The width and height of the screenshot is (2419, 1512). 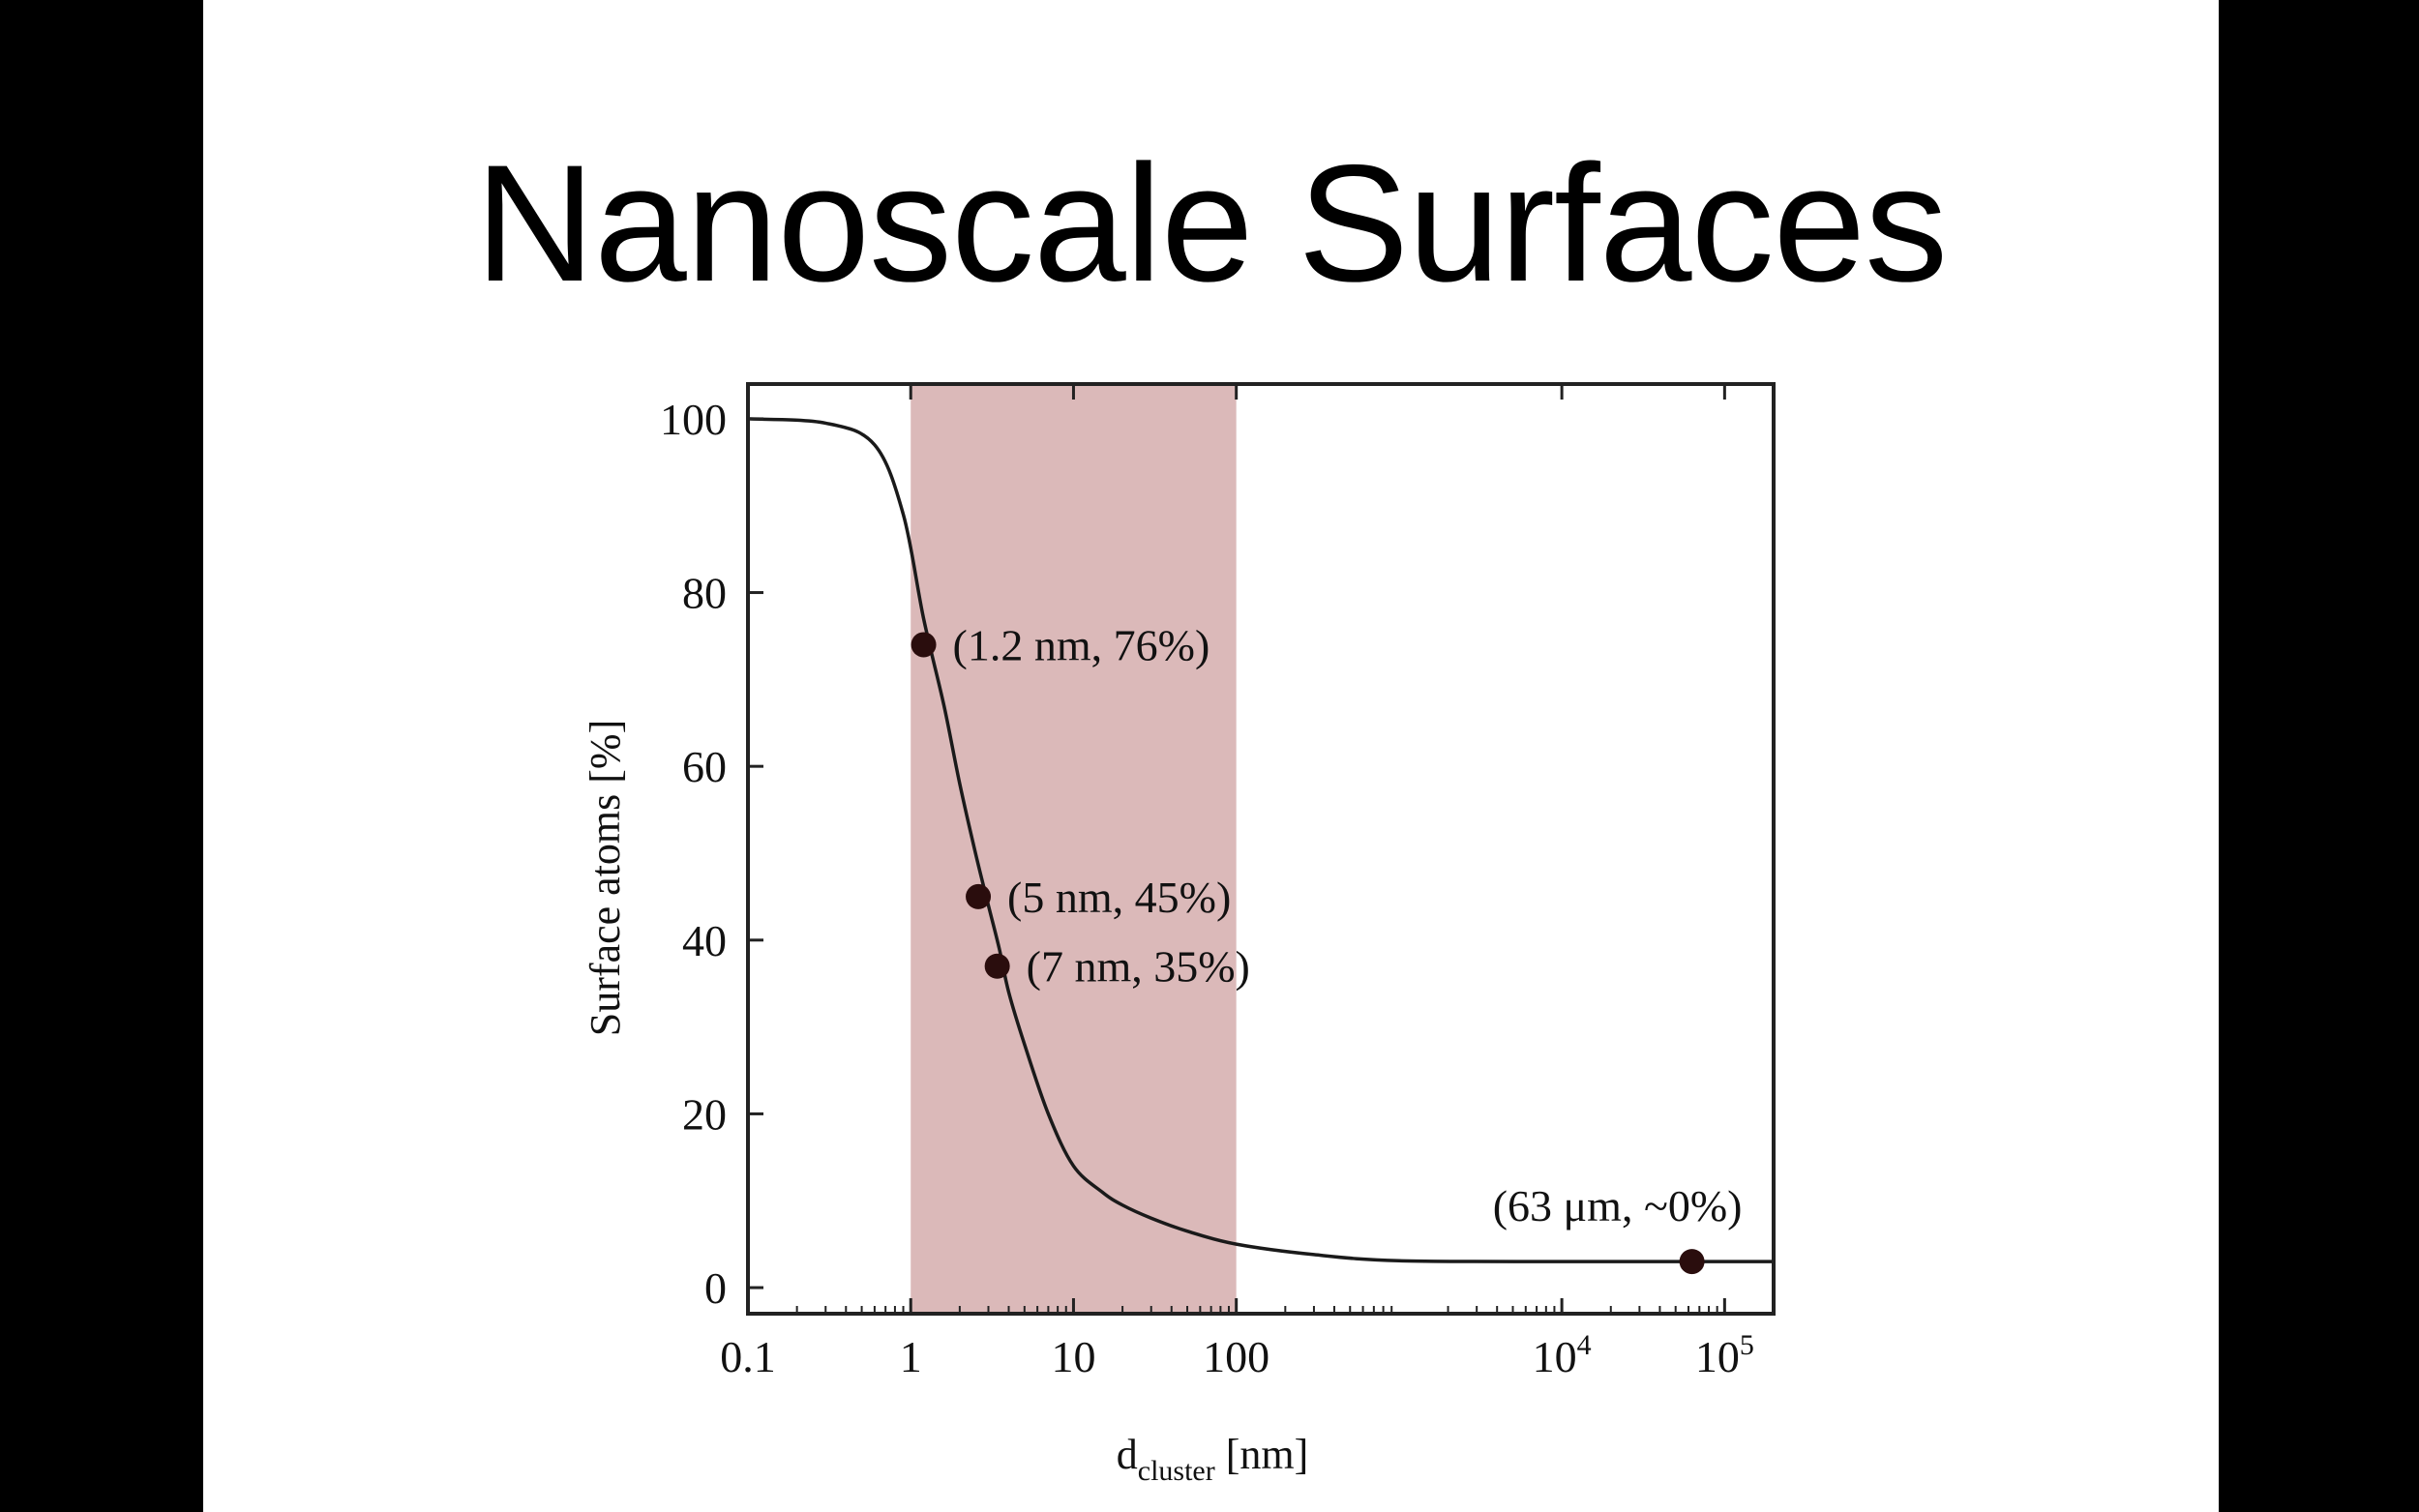 I want to click on x-tick-label: 10⁴, so click(x=1563, y=1355).